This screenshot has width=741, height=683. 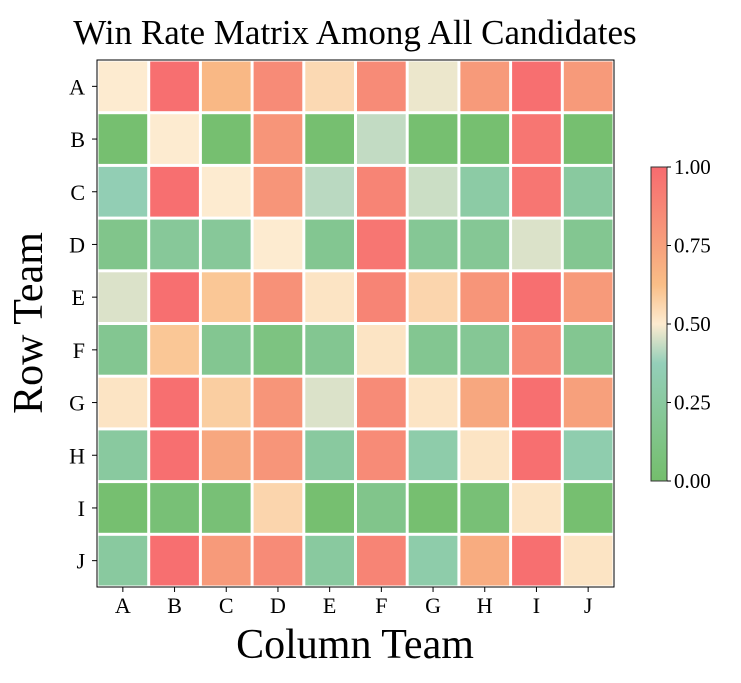 I want to click on x-tick-label: H, so click(x=485, y=605).